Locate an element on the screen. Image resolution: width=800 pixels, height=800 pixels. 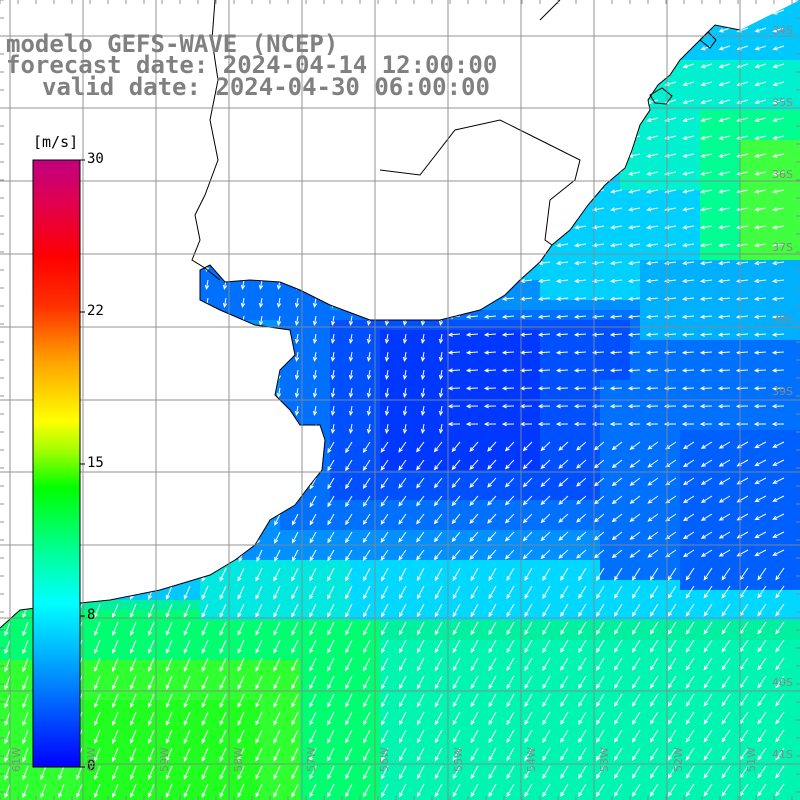
lon-label-58w: 58W is located at coordinates (238, 759).